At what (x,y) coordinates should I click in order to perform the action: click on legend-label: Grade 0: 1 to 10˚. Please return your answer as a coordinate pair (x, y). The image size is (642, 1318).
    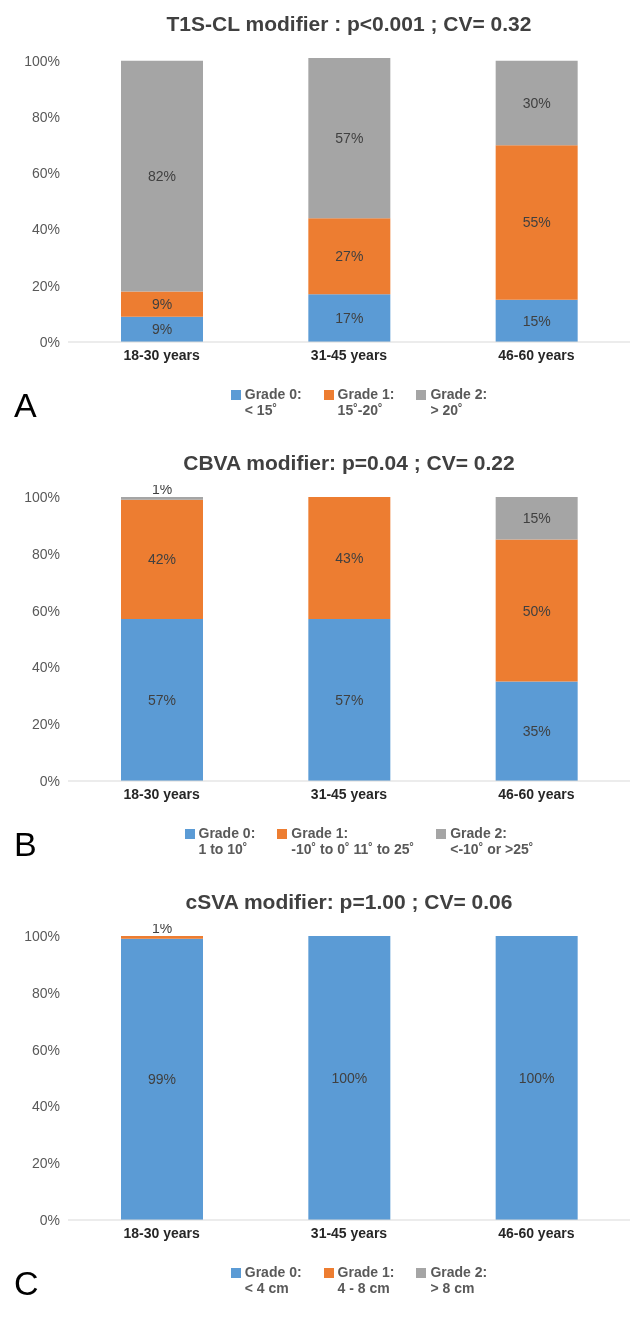
    Looking at the image, I should click on (227, 841).